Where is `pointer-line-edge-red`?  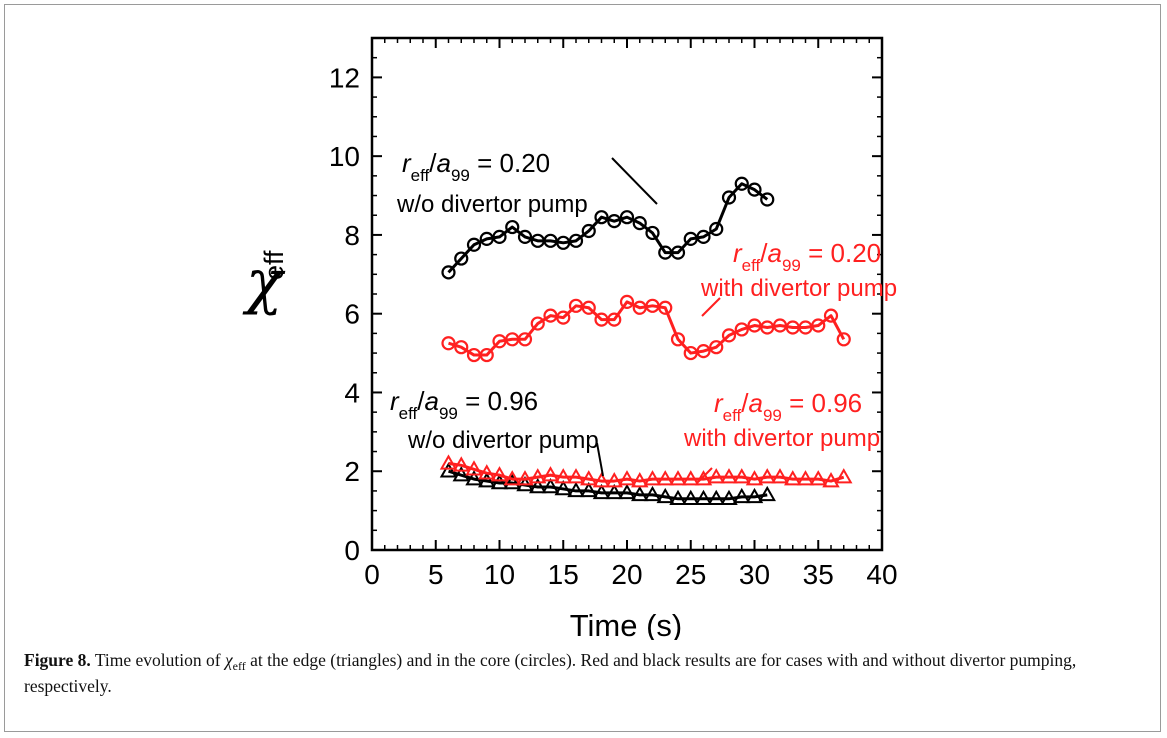
pointer-line-edge-red is located at coordinates (705, 475).